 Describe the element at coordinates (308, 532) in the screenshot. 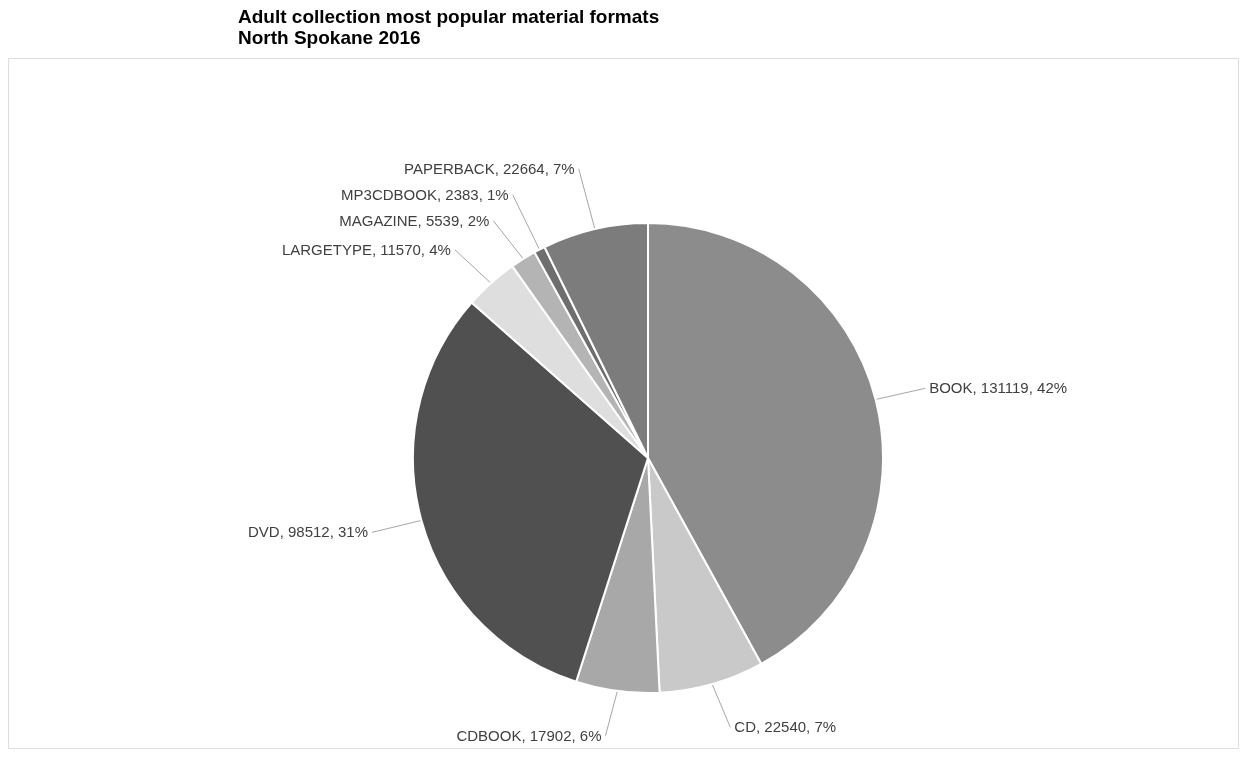

I see `slice-label: DVD, 98512, 31%` at that location.